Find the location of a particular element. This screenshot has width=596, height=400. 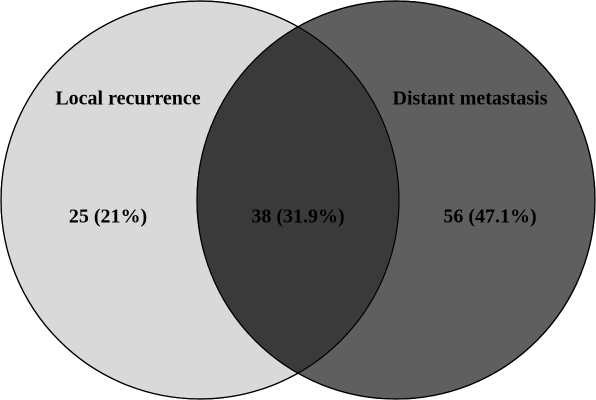

region-label: 25 (21%) is located at coordinates (108, 217).